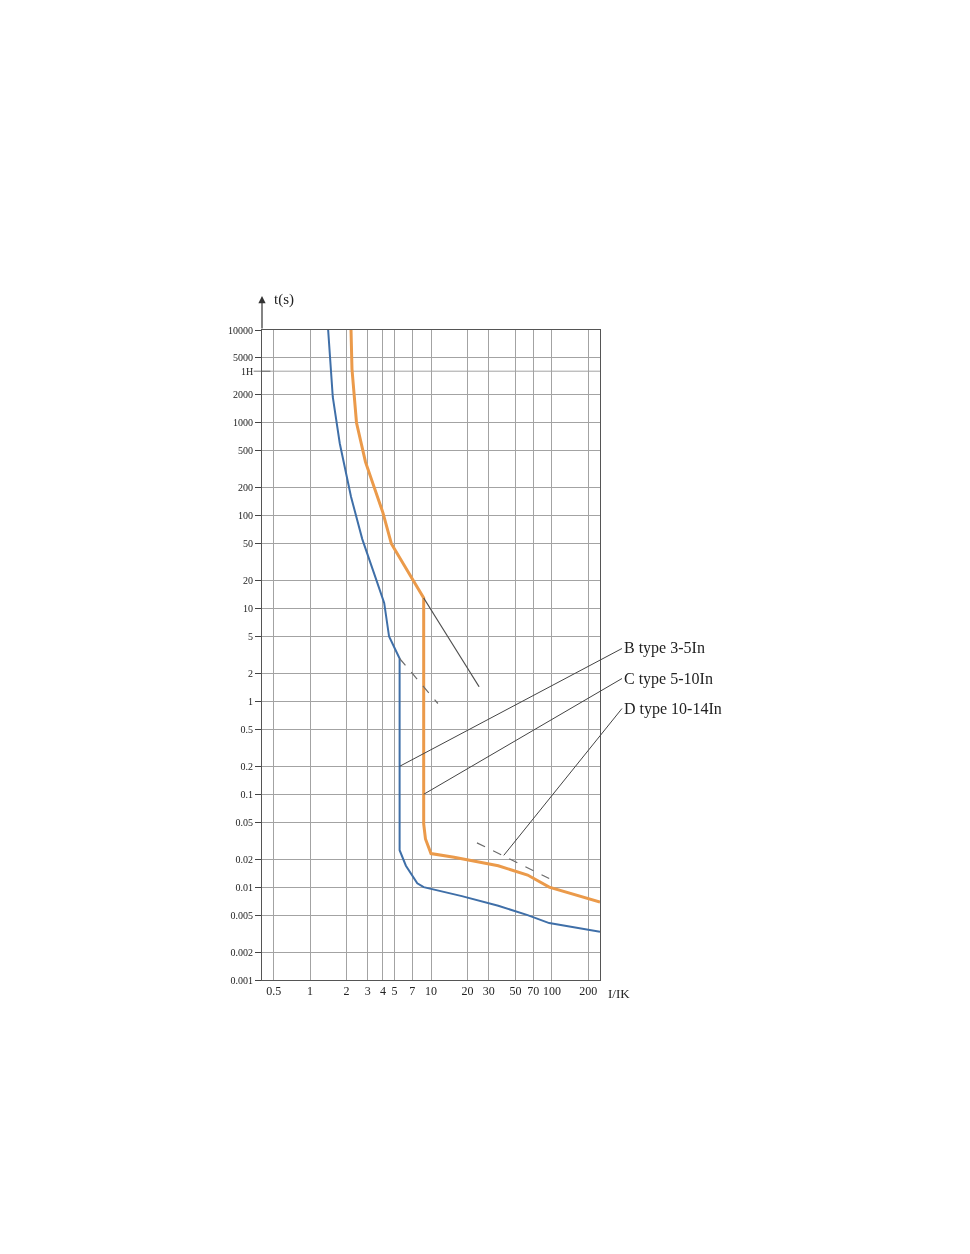  I want to click on x-tick-label: 3, so click(367, 991).